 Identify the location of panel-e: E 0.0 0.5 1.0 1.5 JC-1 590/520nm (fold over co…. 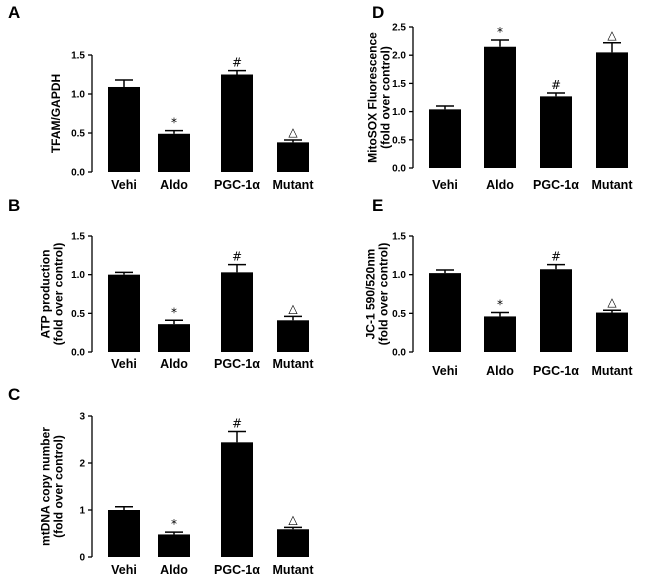
(499, 287).